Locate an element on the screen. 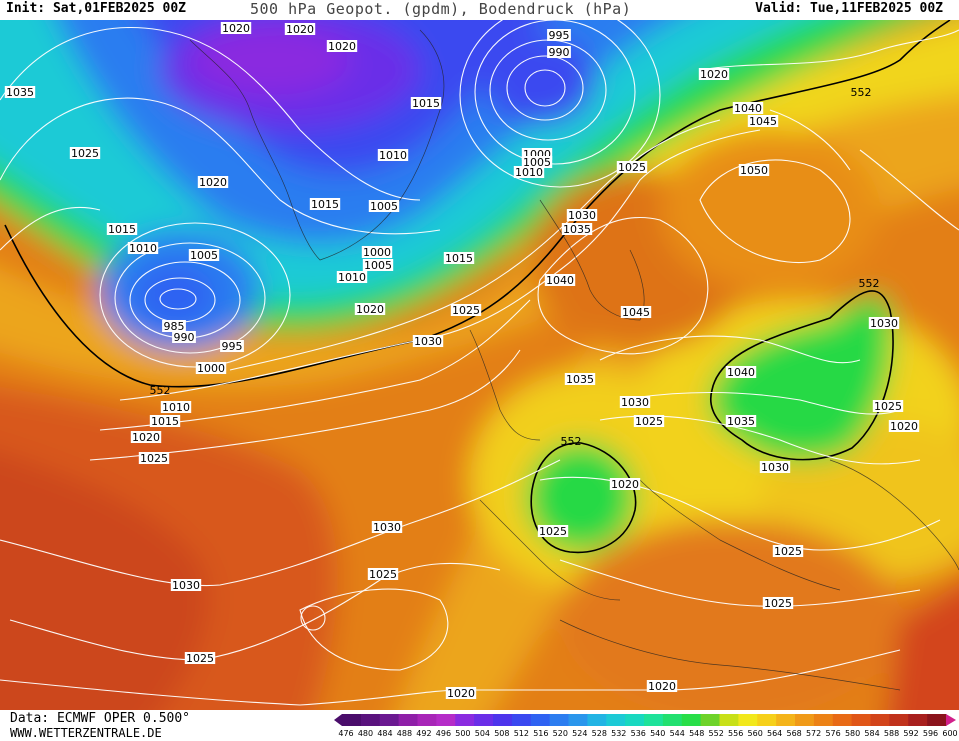 The height and width of the screenshot is (741, 959). pressure-label: 990 is located at coordinates (559, 52).